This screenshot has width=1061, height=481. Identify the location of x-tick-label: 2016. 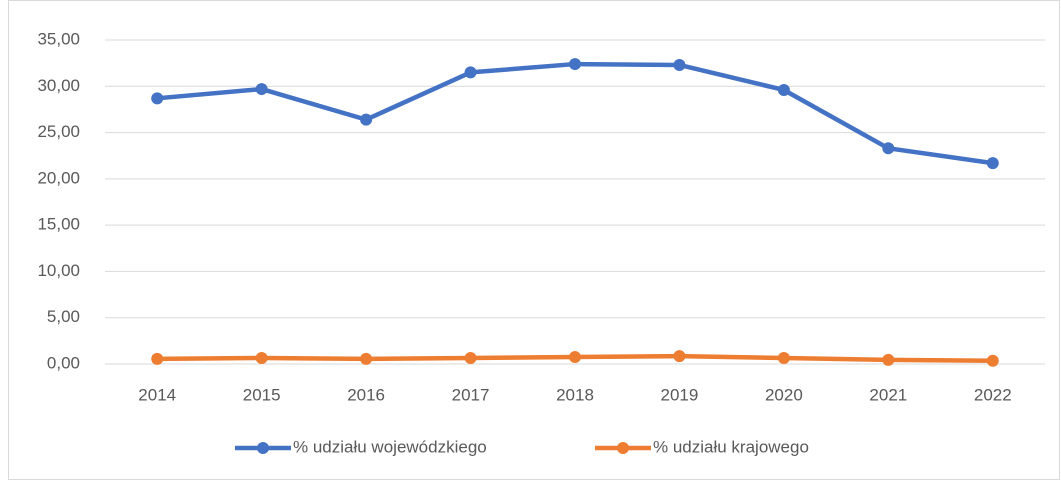
(366, 394).